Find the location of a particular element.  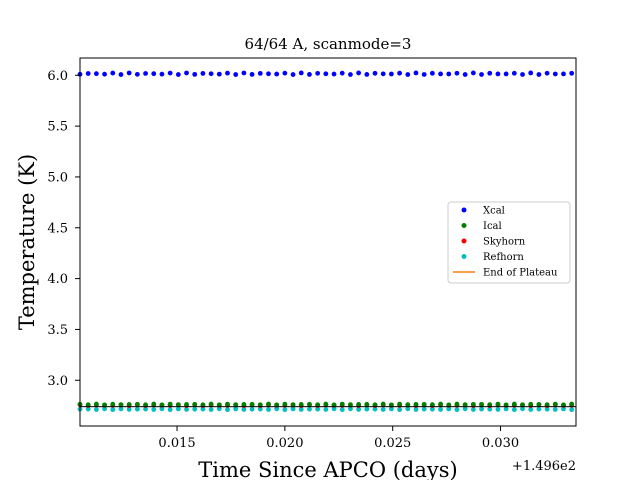

legend-label: Skyhorn is located at coordinates (504, 242).